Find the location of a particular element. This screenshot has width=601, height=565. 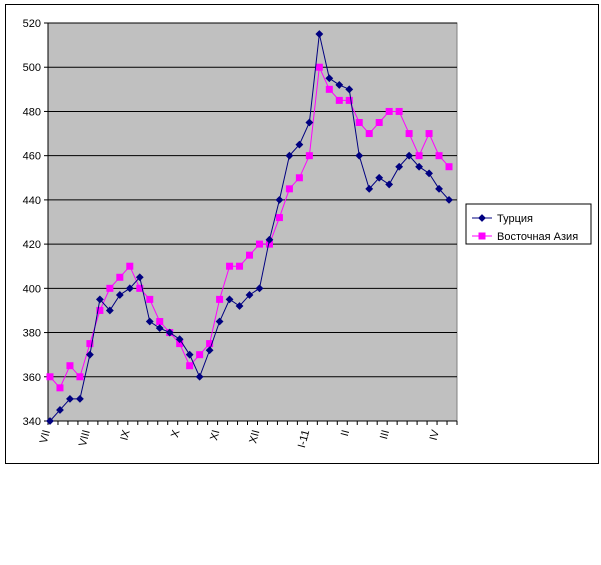

x-tick-label: X is located at coordinates (176, 433).